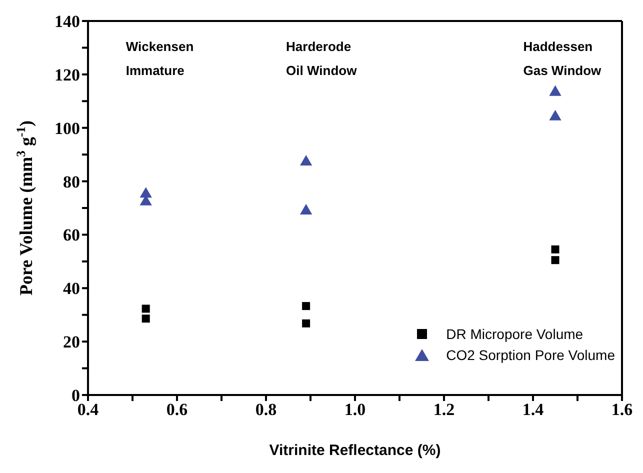 Image resolution: width=643 pixels, height=473 pixels. I want to click on x-tick-label: 0.6, so click(177, 410).